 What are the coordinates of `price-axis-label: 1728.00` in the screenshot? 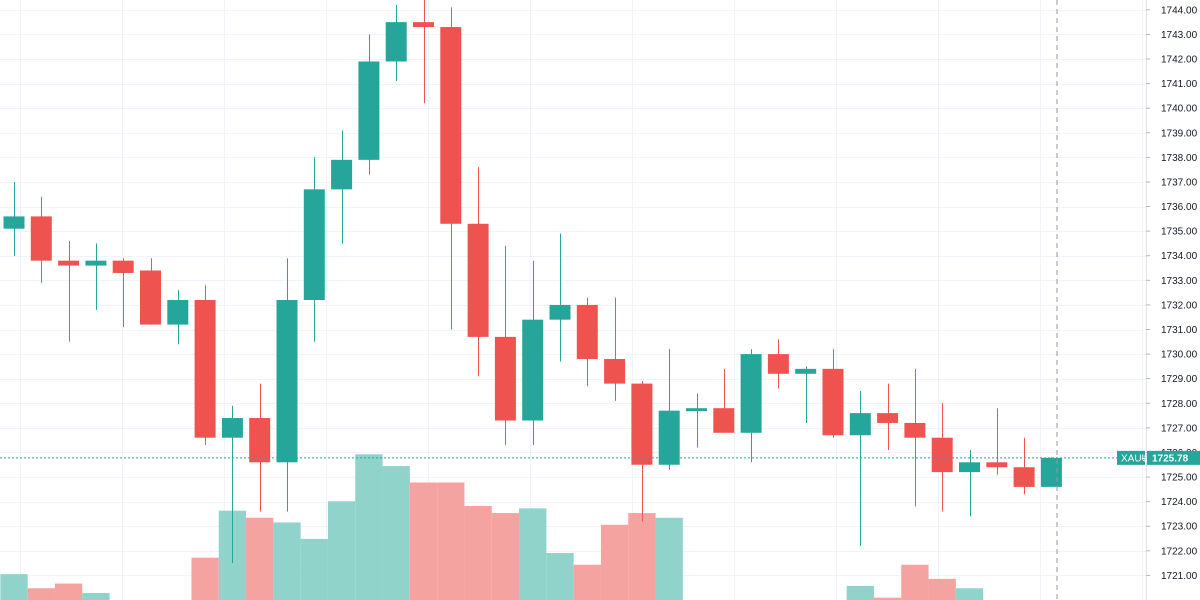 It's located at (1179, 404).